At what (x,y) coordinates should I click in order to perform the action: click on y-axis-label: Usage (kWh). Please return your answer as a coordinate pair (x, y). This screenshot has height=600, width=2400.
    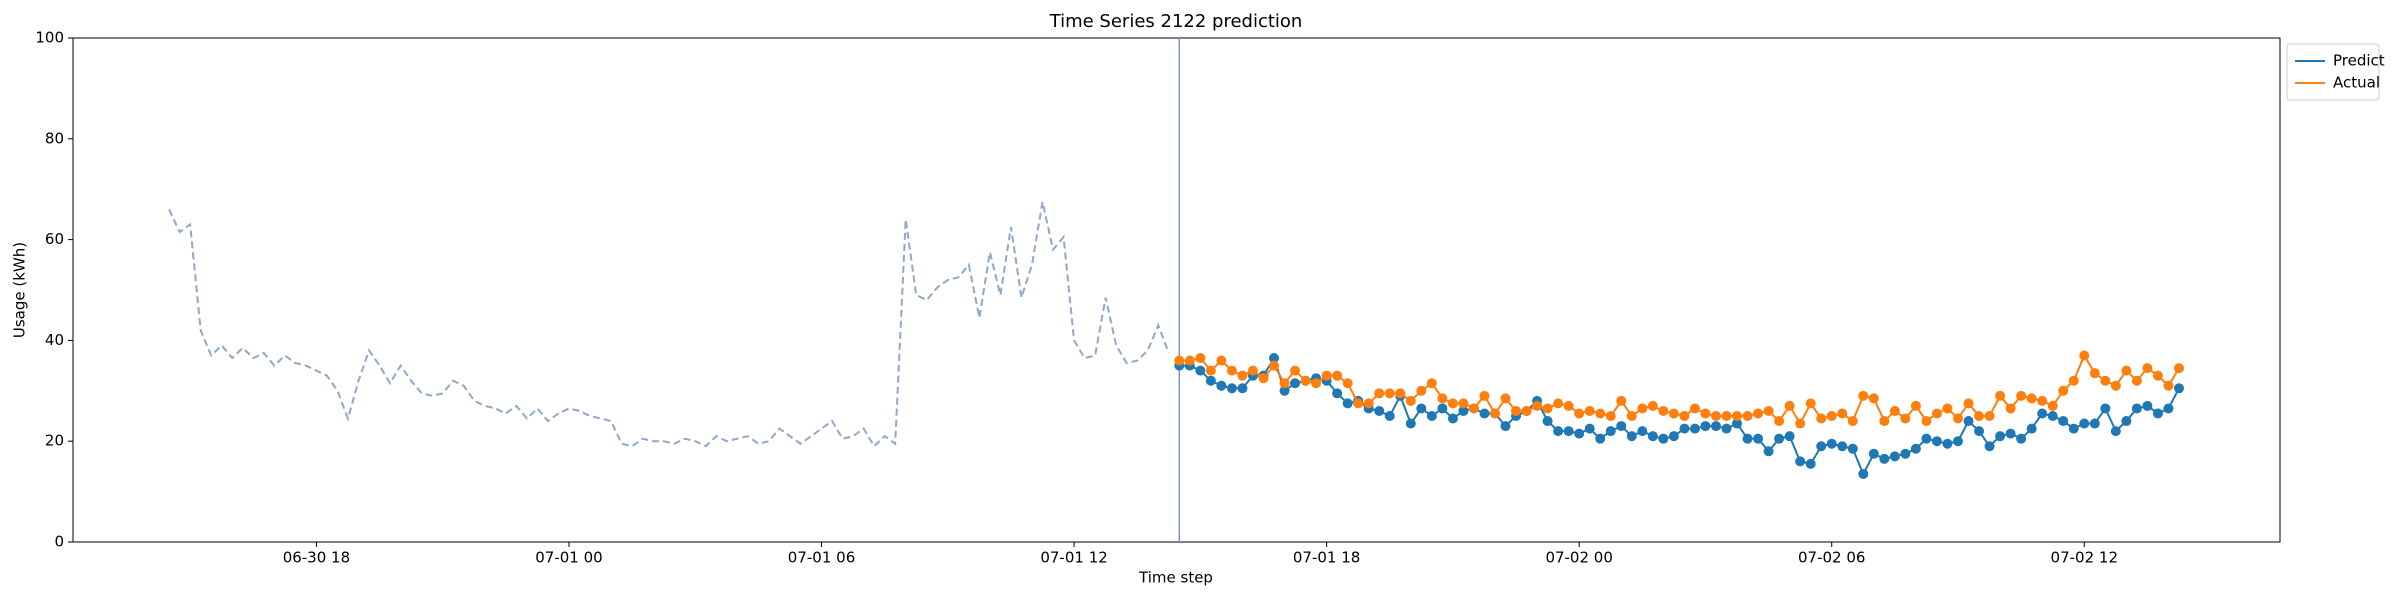
    Looking at the image, I should click on (20, 290).